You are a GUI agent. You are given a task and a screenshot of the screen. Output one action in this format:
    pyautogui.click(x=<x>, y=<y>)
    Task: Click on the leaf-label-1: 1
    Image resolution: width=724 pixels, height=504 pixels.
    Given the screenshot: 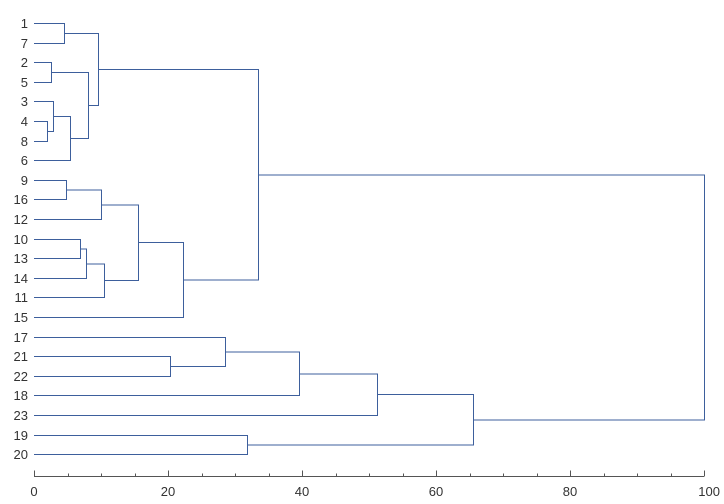 What is the action you would take?
    pyautogui.click(x=24, y=23)
    